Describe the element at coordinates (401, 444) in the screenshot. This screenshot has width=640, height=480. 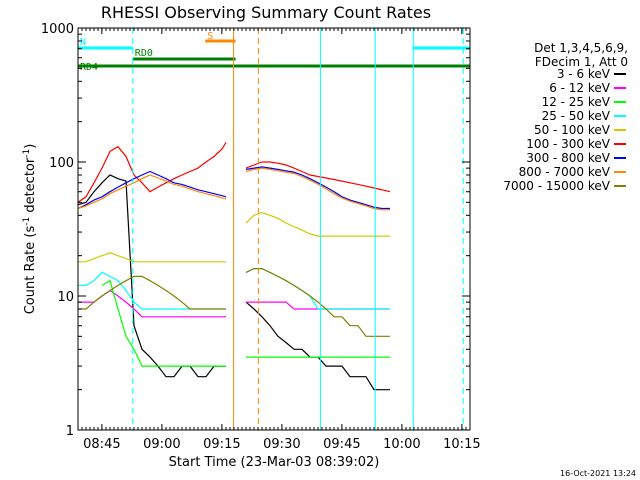
I see `x-tick-label: 10:00` at that location.